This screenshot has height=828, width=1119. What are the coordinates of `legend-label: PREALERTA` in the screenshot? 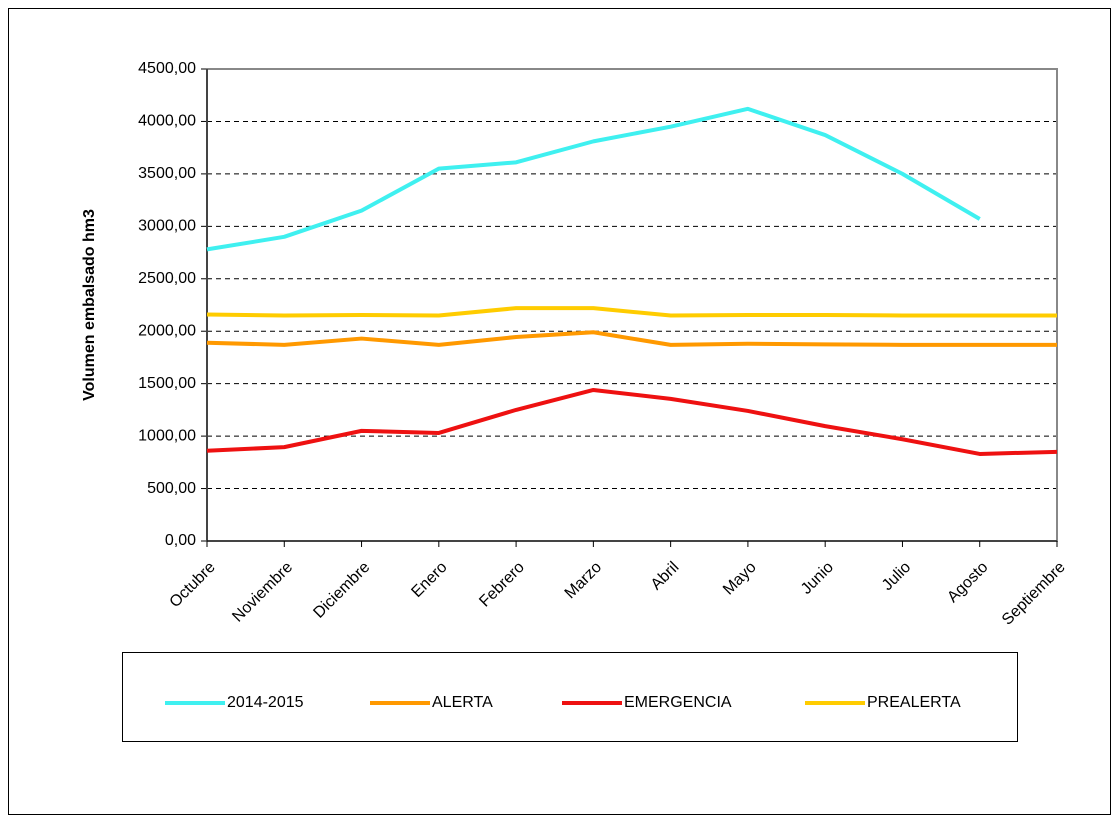 It's located at (914, 702).